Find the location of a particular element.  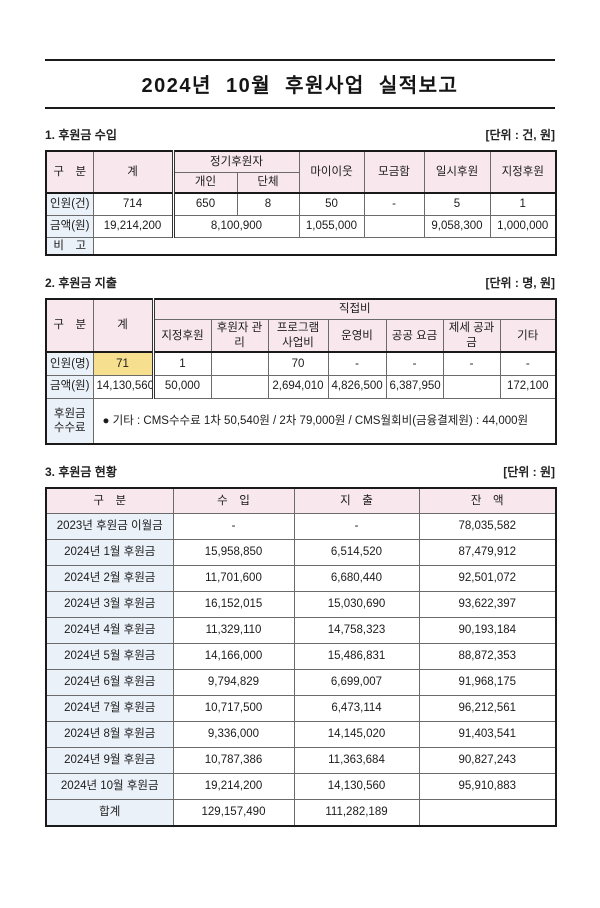

t1-people-myneighbor: 50 is located at coordinates (331, 204).